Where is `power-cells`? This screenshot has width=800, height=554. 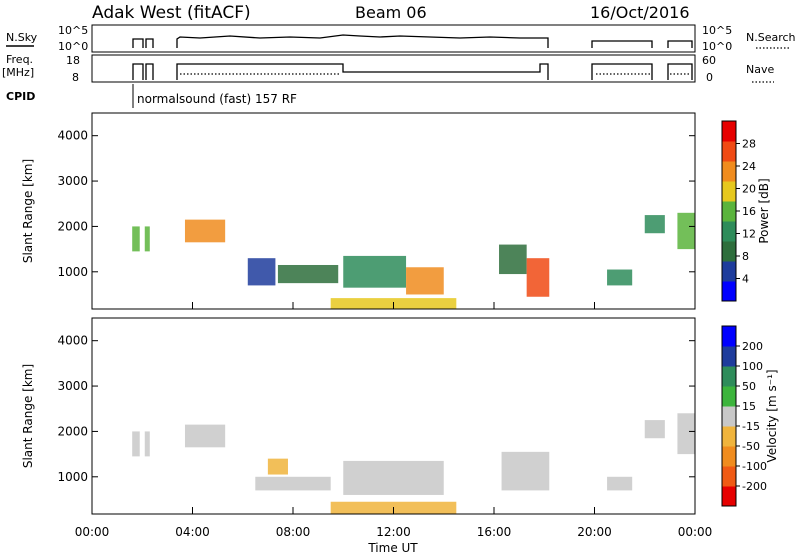
power-cells is located at coordinates (413, 260).